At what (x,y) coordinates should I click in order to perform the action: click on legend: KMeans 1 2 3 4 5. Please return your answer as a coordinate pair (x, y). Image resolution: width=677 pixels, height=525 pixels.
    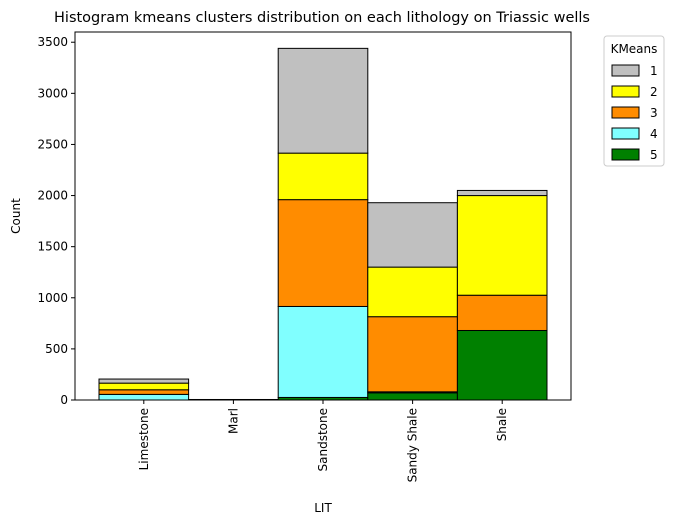
    Looking at the image, I should click on (634, 101).